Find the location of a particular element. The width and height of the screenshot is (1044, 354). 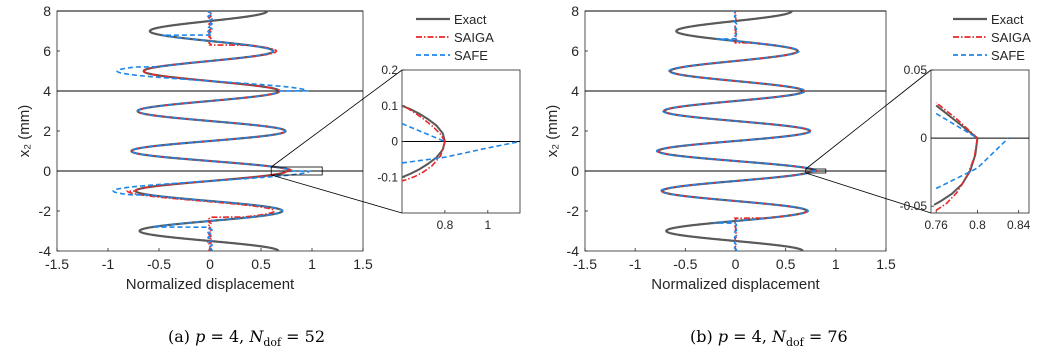

y-tick-label-a-4: 4 is located at coordinates (47, 91).